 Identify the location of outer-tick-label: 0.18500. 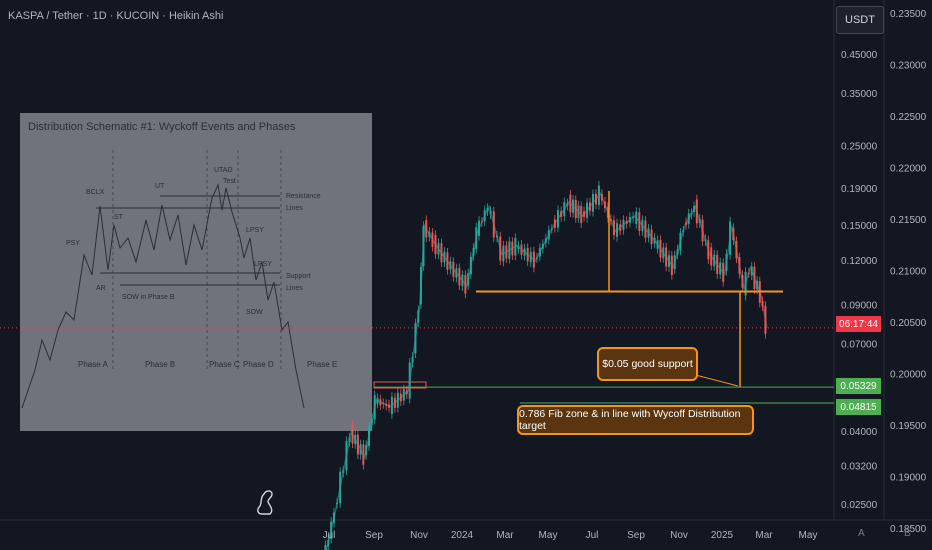
(908, 529).